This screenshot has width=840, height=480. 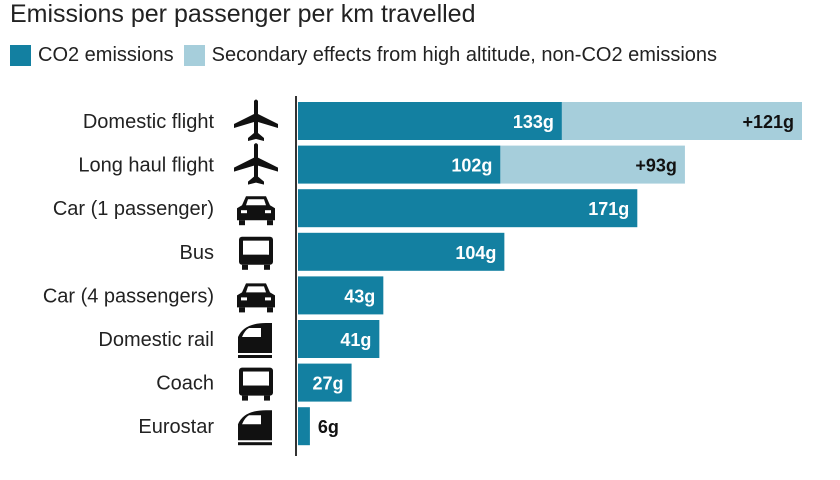 I want to click on value-label-co2: 171g, so click(x=608, y=209).